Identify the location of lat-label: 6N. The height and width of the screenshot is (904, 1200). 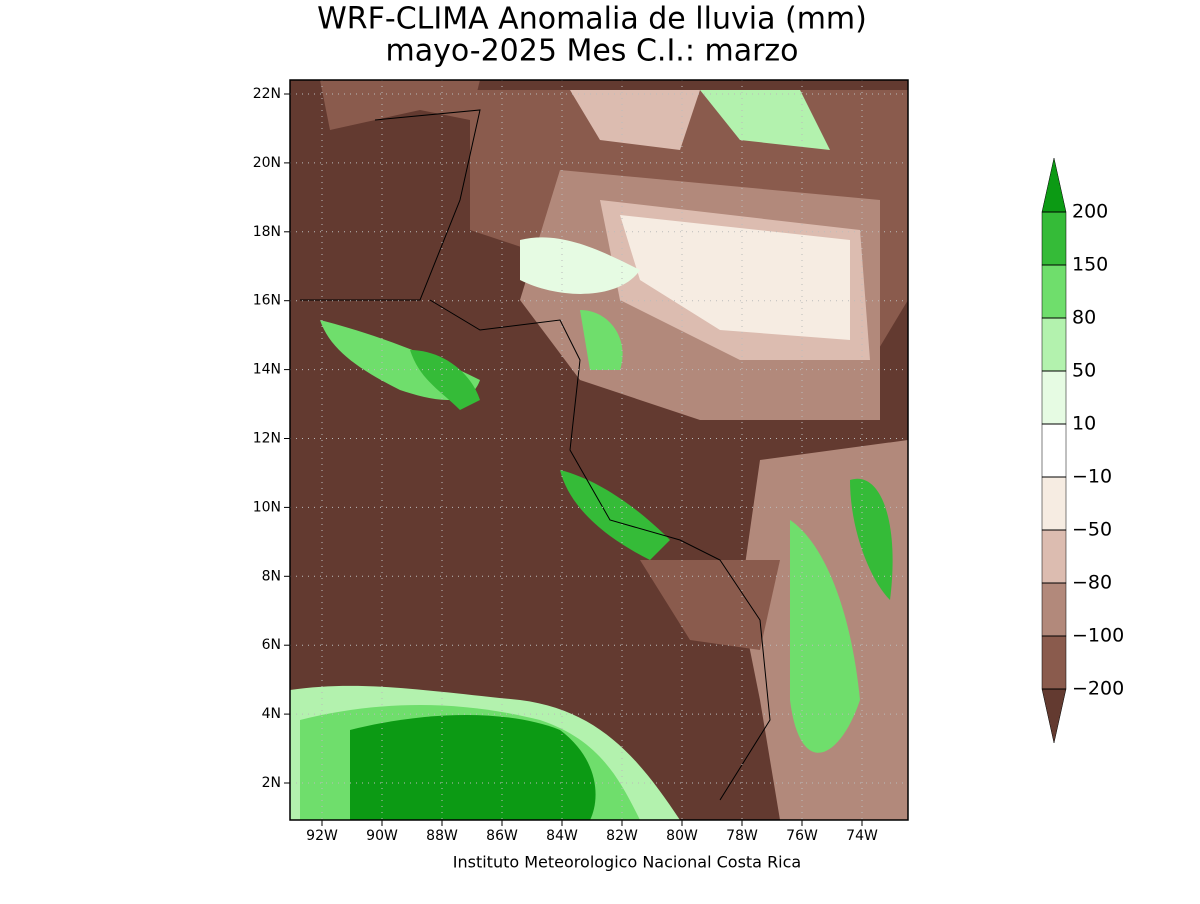
(271, 645).